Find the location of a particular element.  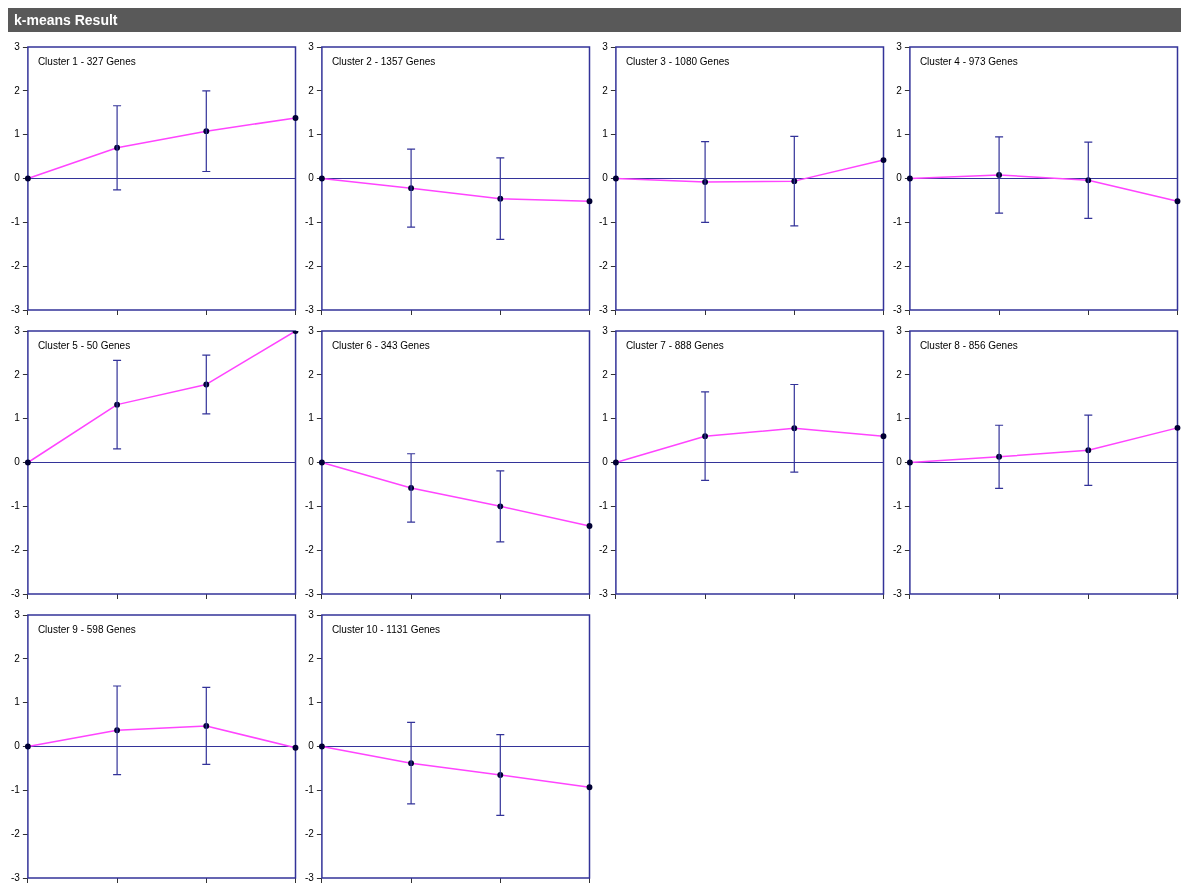

text: Cluster 7 - 888 Genes is located at coordinates (674, 345).